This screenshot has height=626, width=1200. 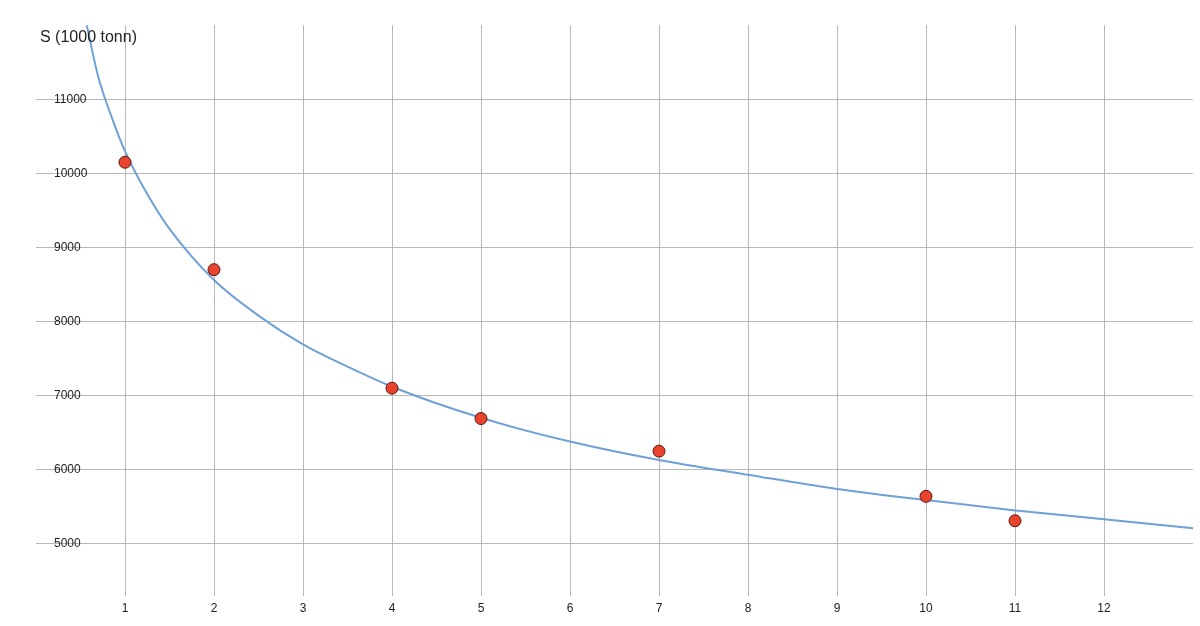 What do you see at coordinates (68, 543) in the screenshot?
I see `y-tick-label: 5000` at bounding box center [68, 543].